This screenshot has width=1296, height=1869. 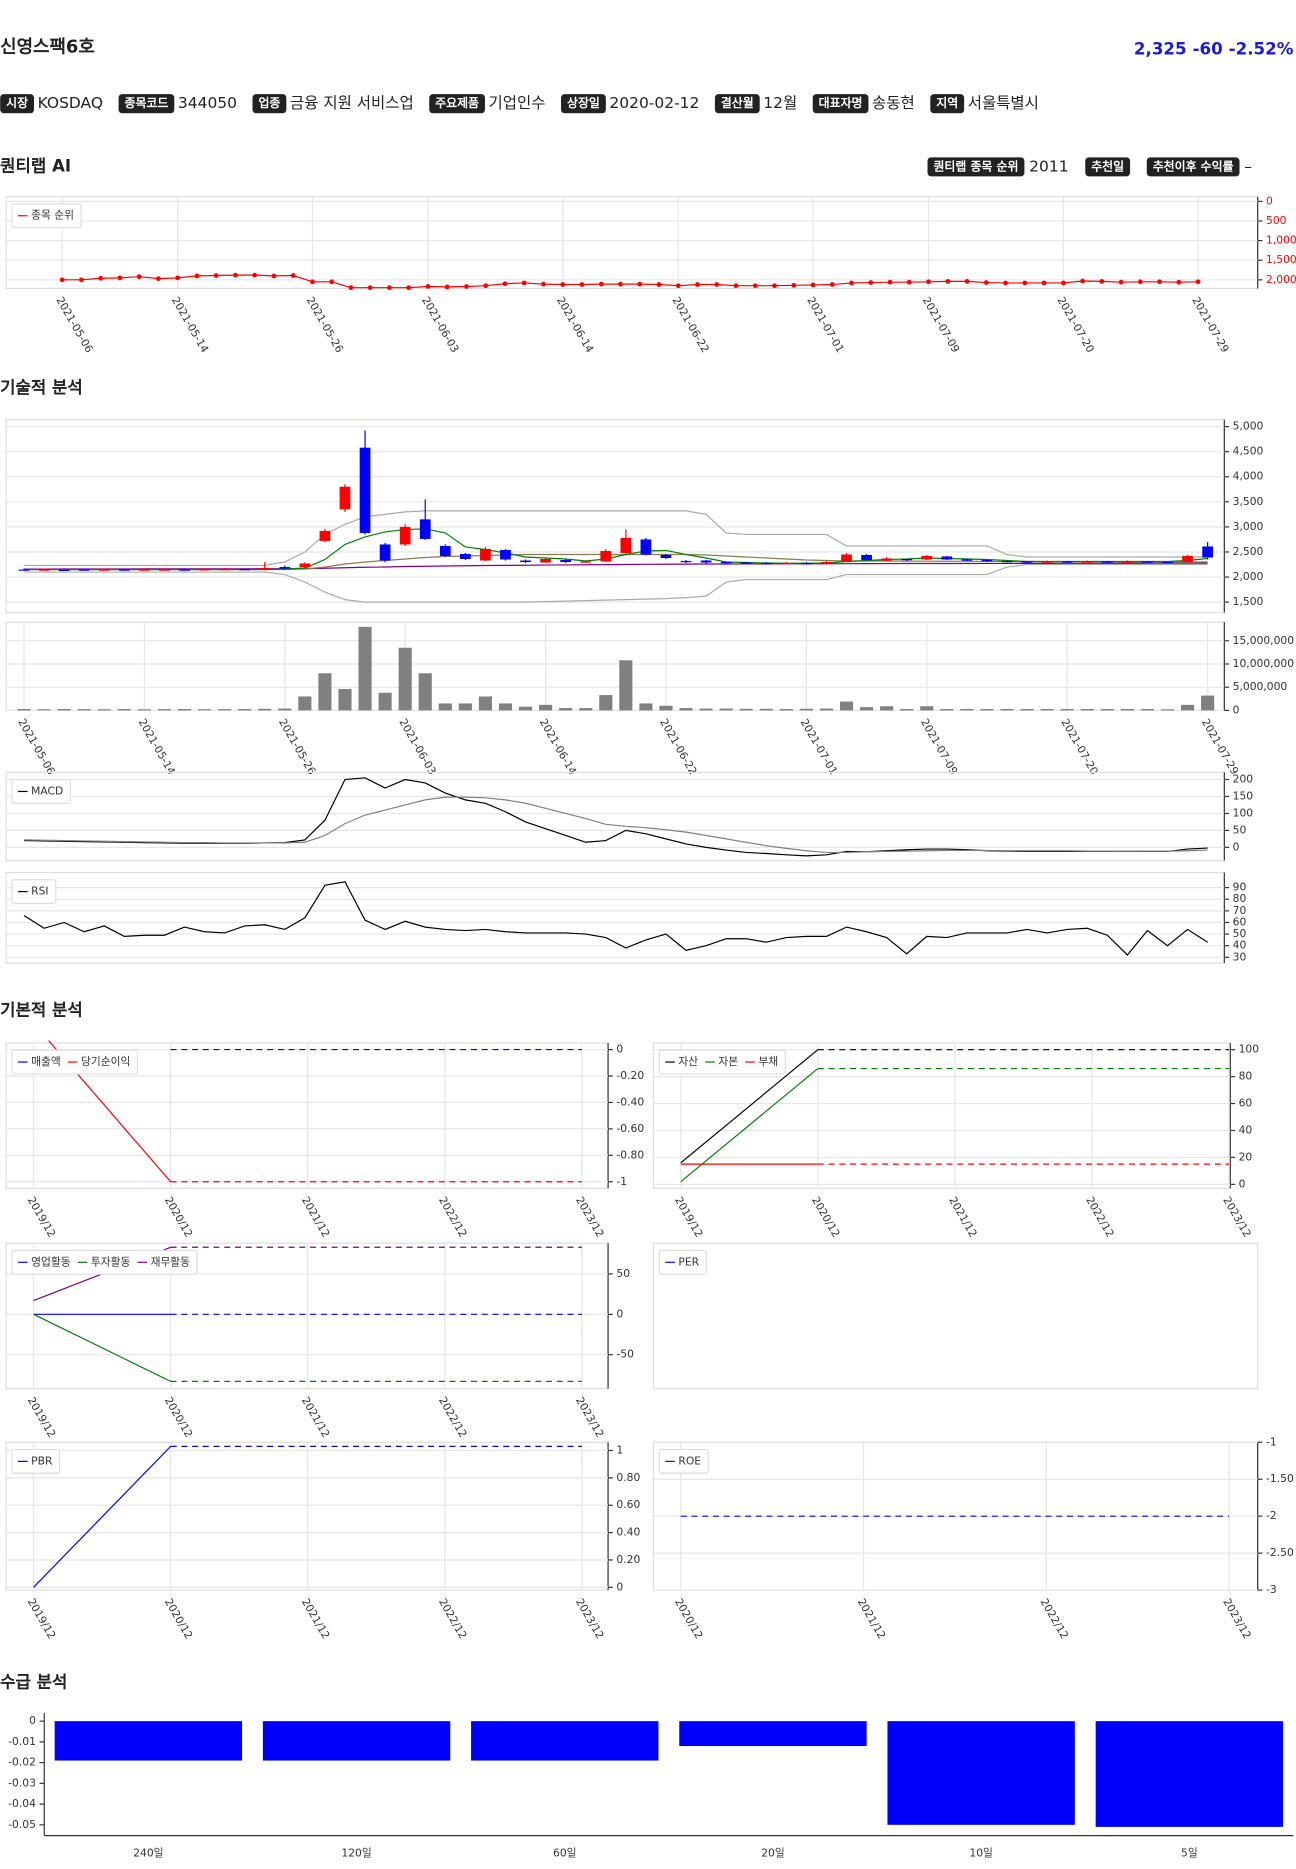 I want to click on y-tick-label: 2,500, so click(x=1248, y=551).